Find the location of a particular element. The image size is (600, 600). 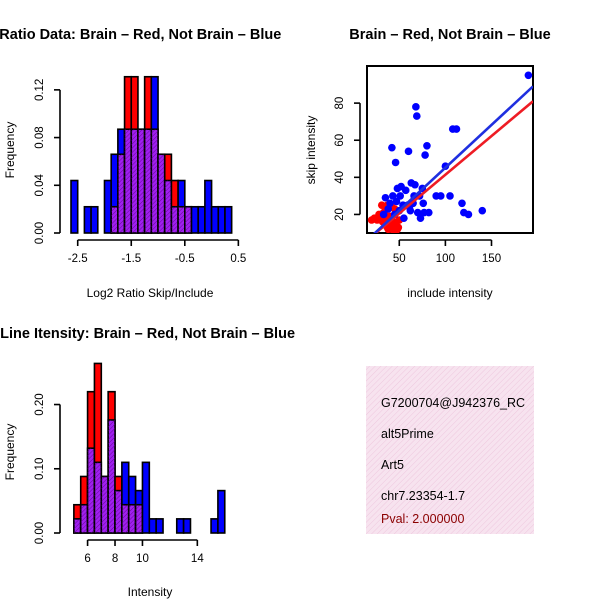

info-location: chr7.23354-1.7 is located at coordinates (423, 496).